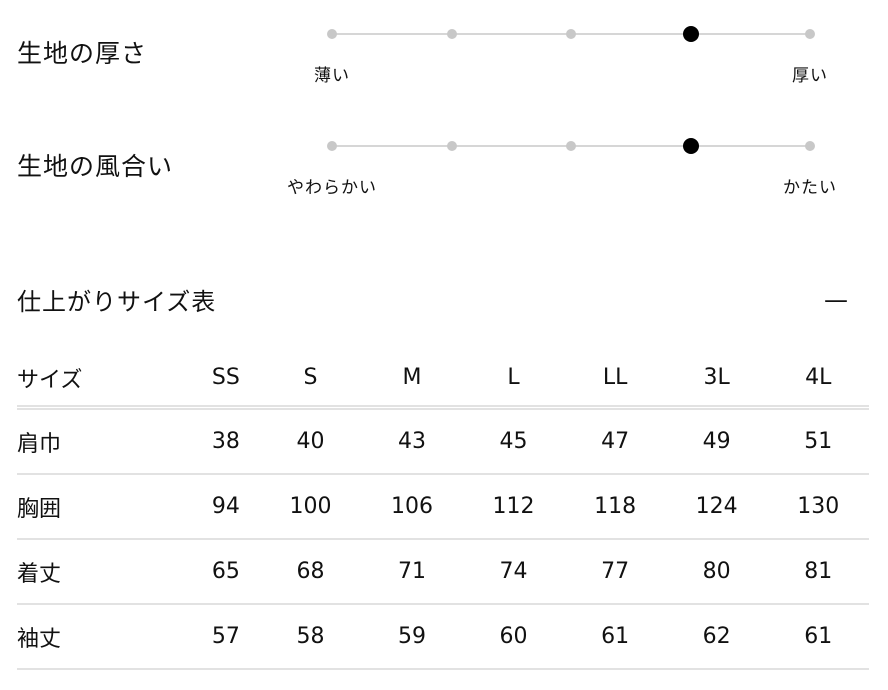 The width and height of the screenshot is (888, 690). I want to click on table-cell: 59, so click(412, 637).